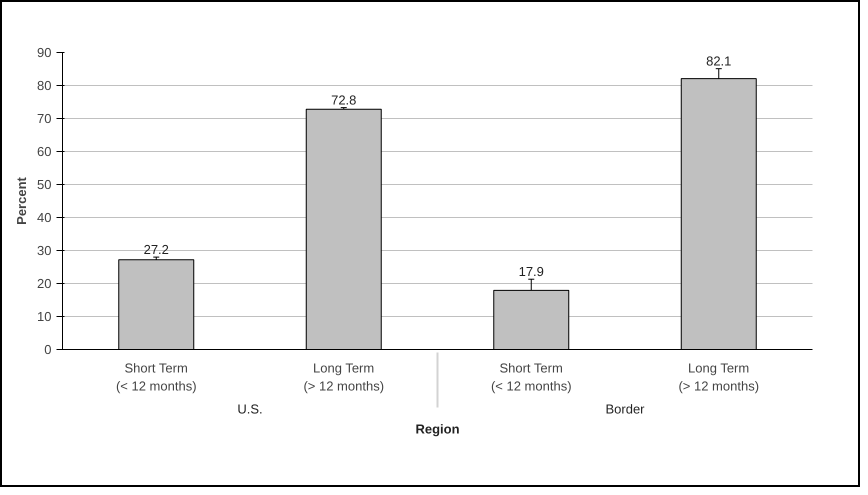  What do you see at coordinates (44, 118) in the screenshot?
I see `y-tick-label: 70` at bounding box center [44, 118].